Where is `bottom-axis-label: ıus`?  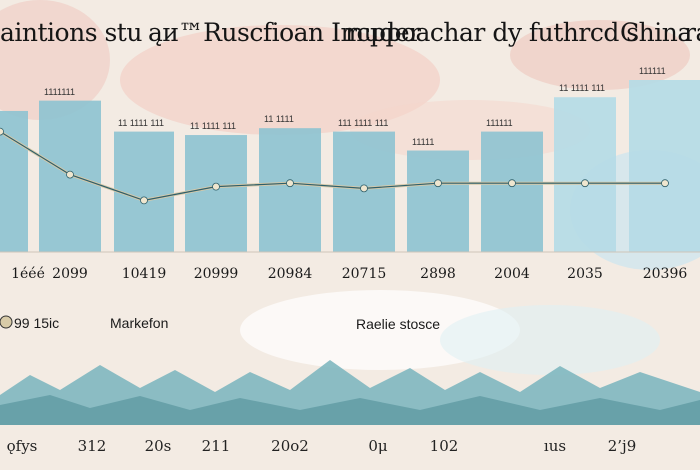
bottom-axis-label: ıus is located at coordinates (555, 446).